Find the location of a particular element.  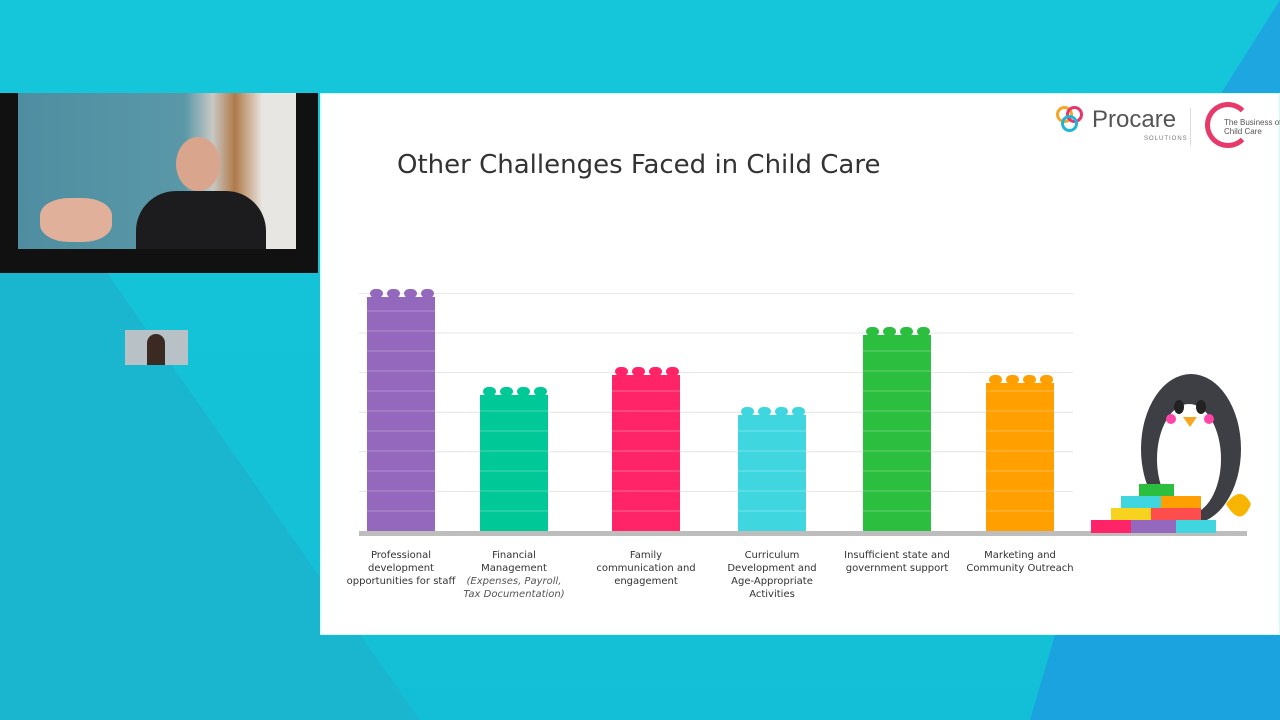

x-tick-label-text: Financial Management is located at coordinates (514, 562).